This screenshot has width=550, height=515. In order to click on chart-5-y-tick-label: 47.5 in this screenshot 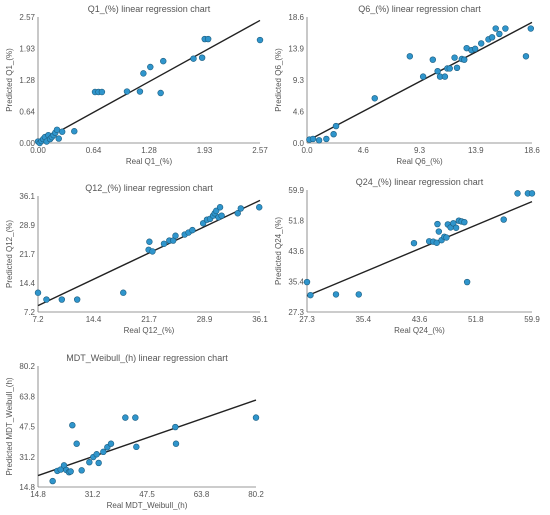, I will do `click(27, 427)`.